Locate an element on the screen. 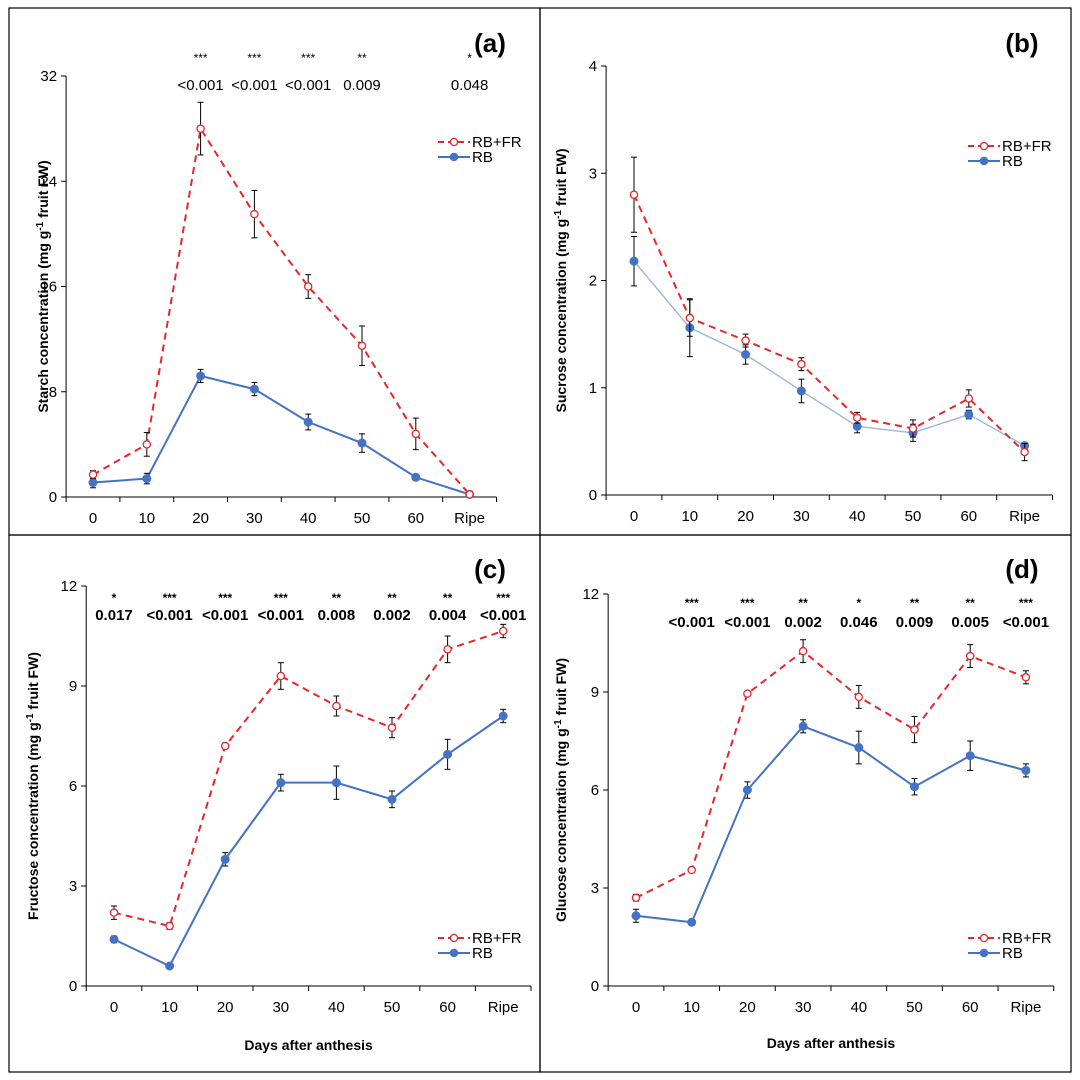  p-value-label: 0.046 is located at coordinates (859, 622).